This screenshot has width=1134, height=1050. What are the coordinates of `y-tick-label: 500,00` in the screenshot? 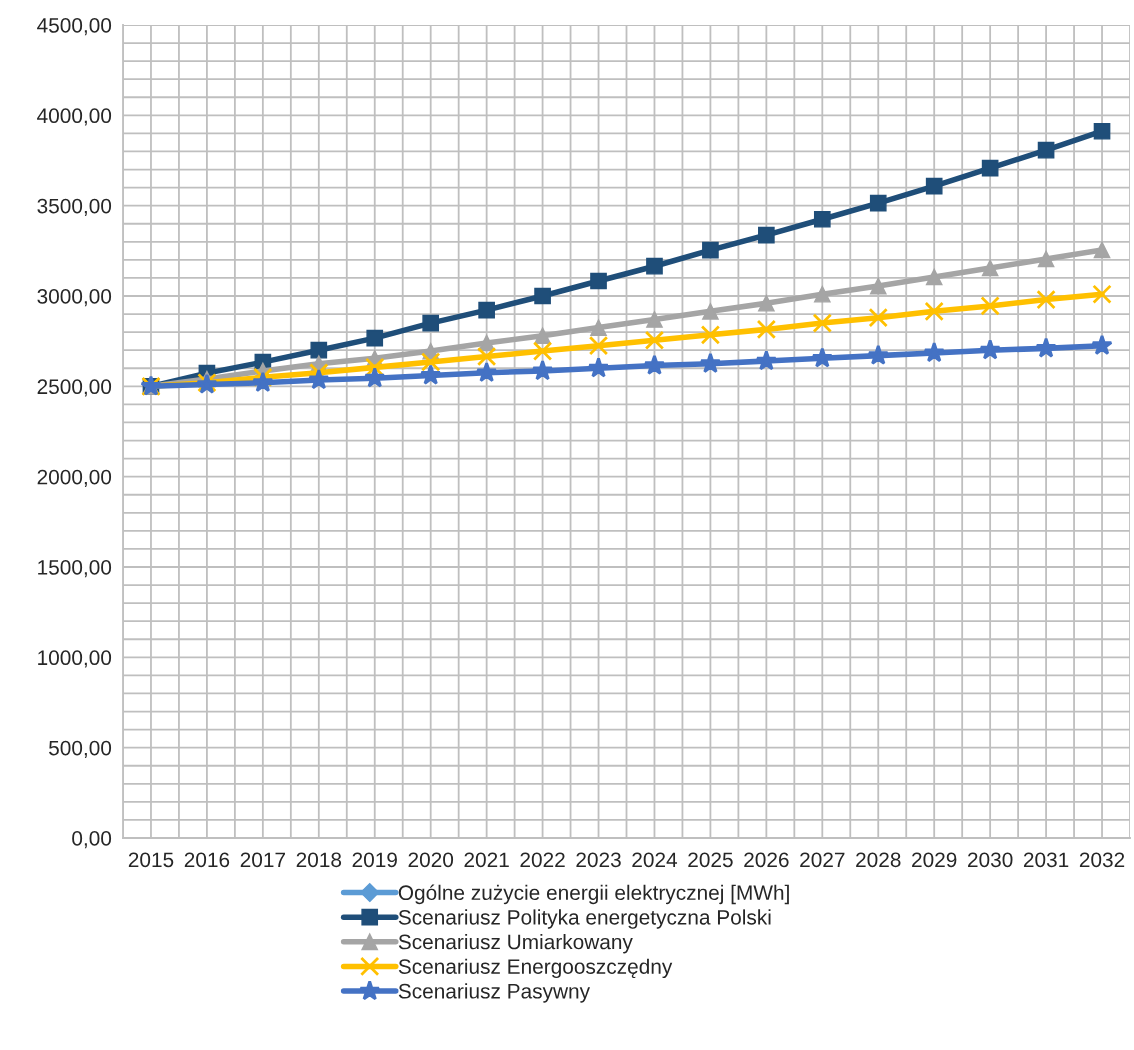 It's located at (80, 749).